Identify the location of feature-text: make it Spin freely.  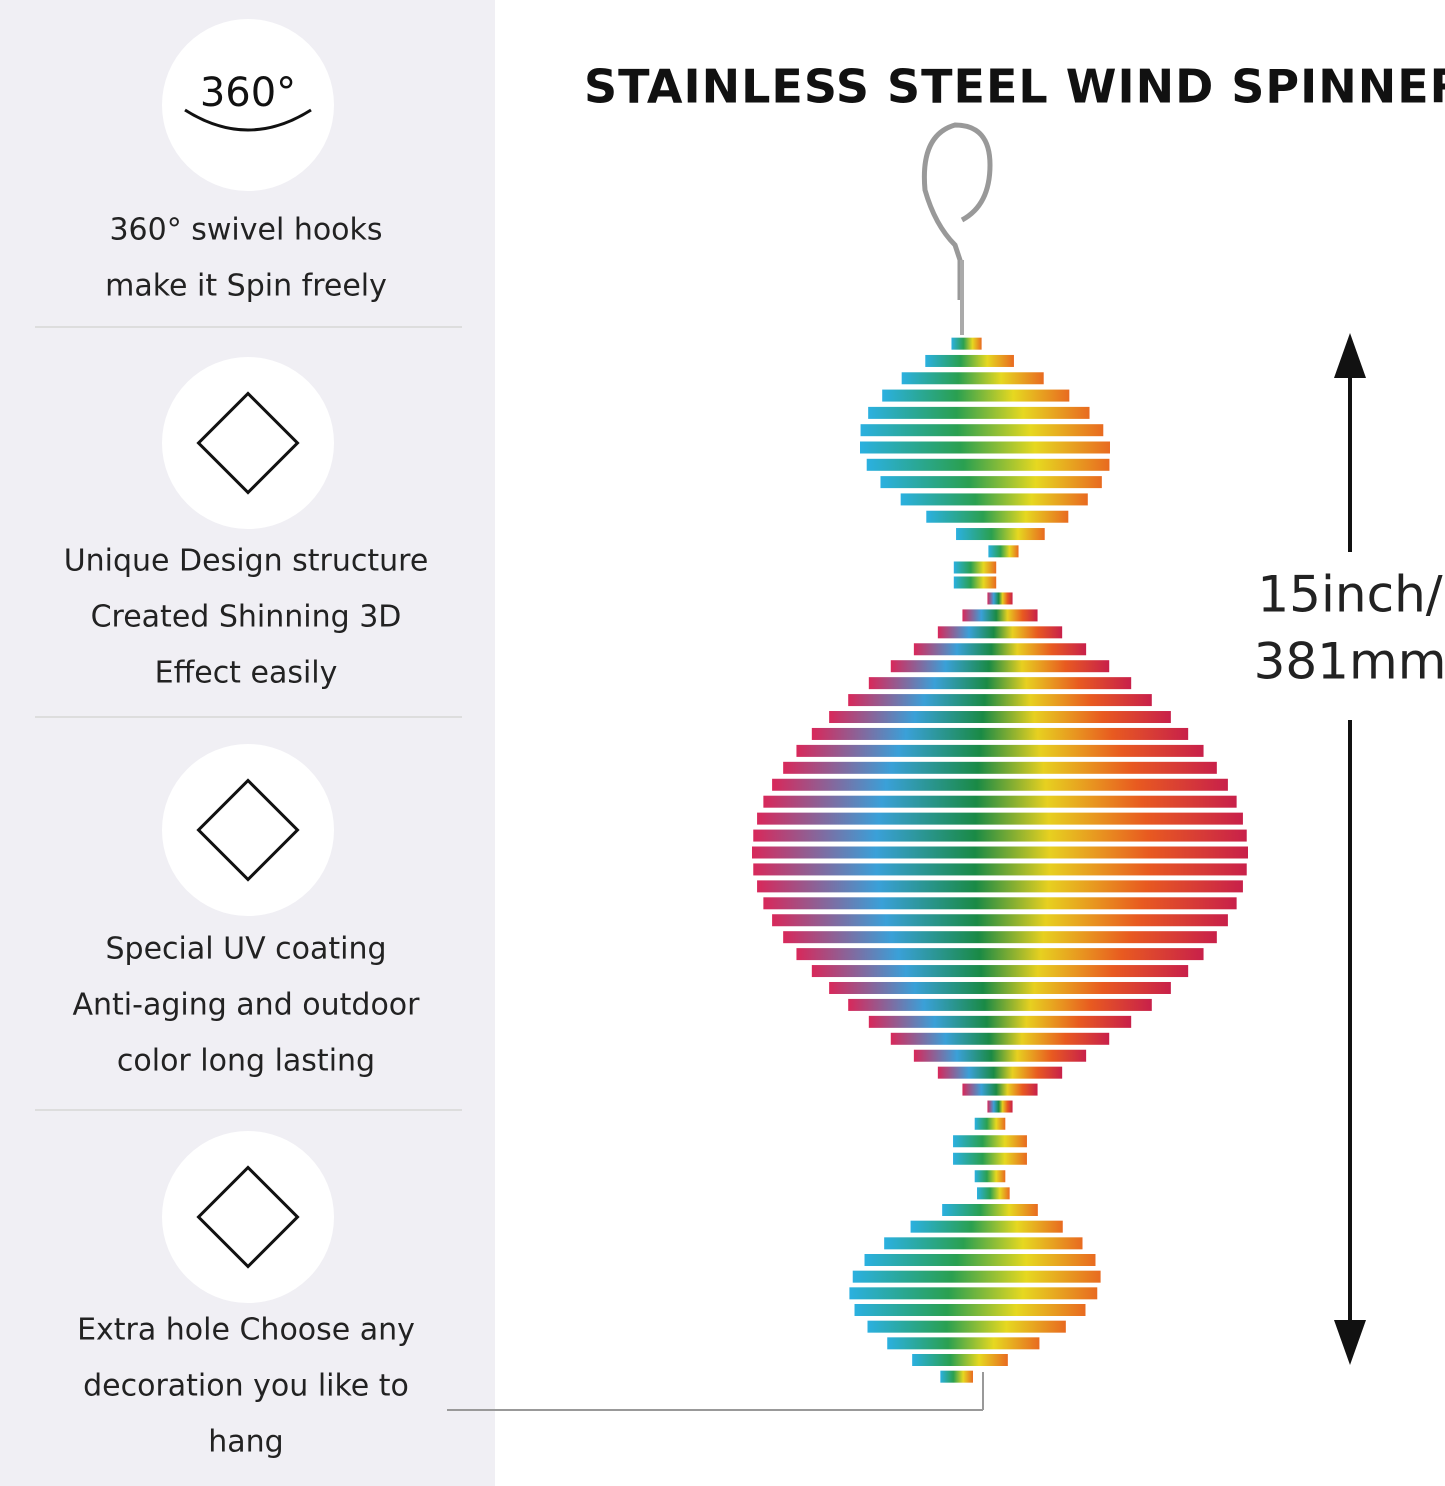
(246, 286).